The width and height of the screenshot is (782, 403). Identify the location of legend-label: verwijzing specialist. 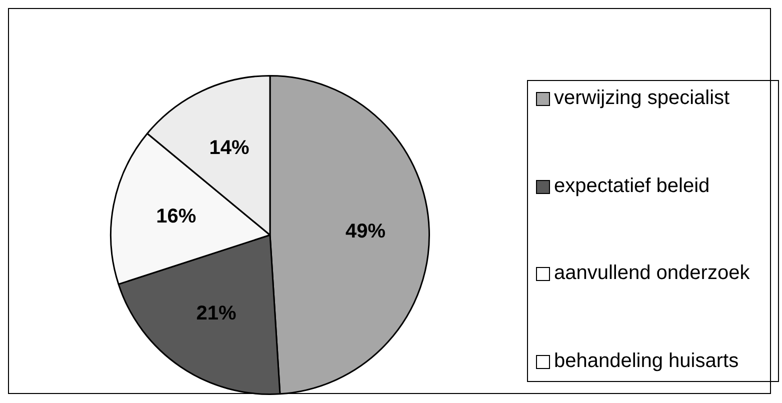
(642, 98).